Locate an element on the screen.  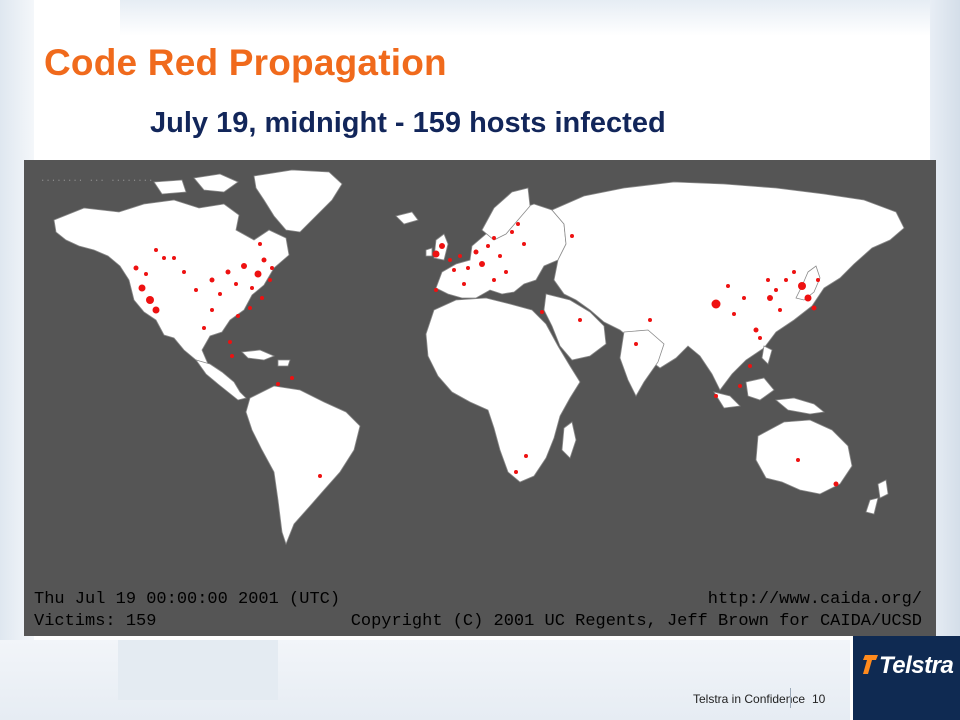
arabian-peninsula is located at coordinates (575, 327).